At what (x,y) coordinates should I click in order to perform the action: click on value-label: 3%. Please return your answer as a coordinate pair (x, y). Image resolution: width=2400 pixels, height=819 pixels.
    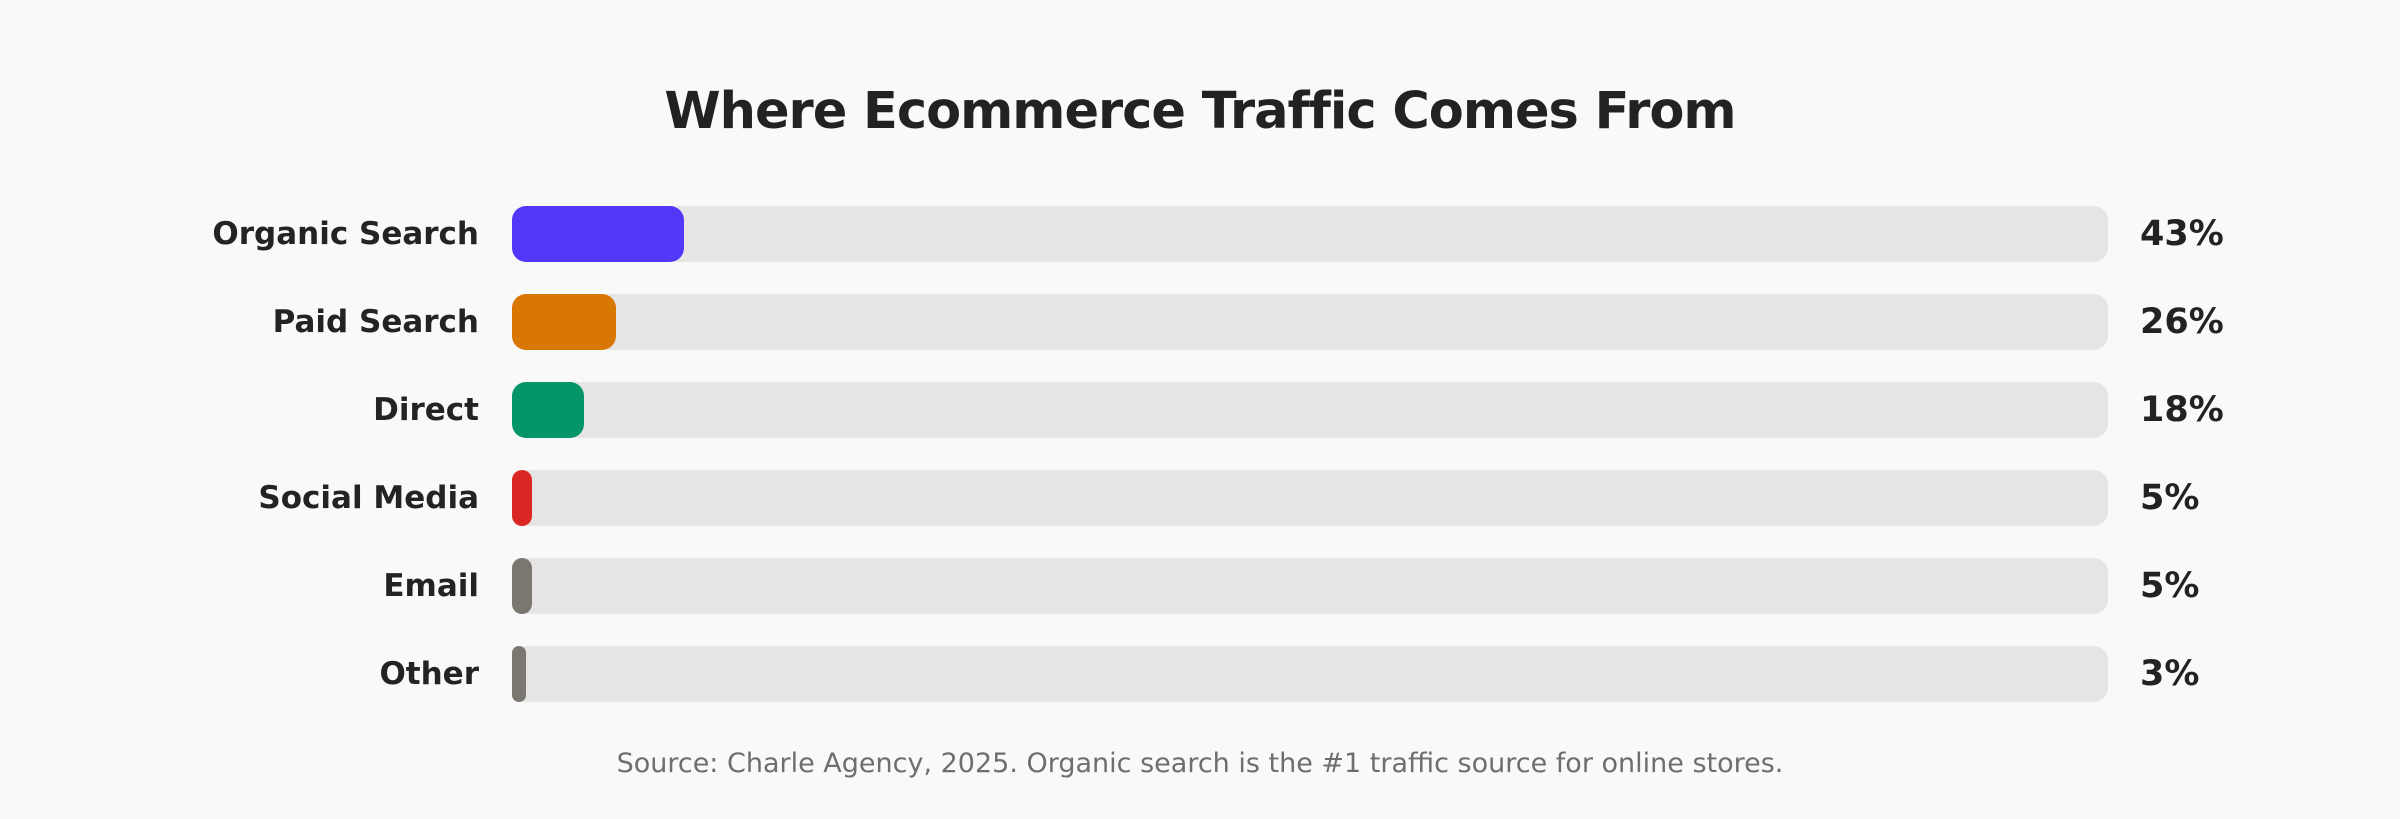
    Looking at the image, I should click on (2170, 674).